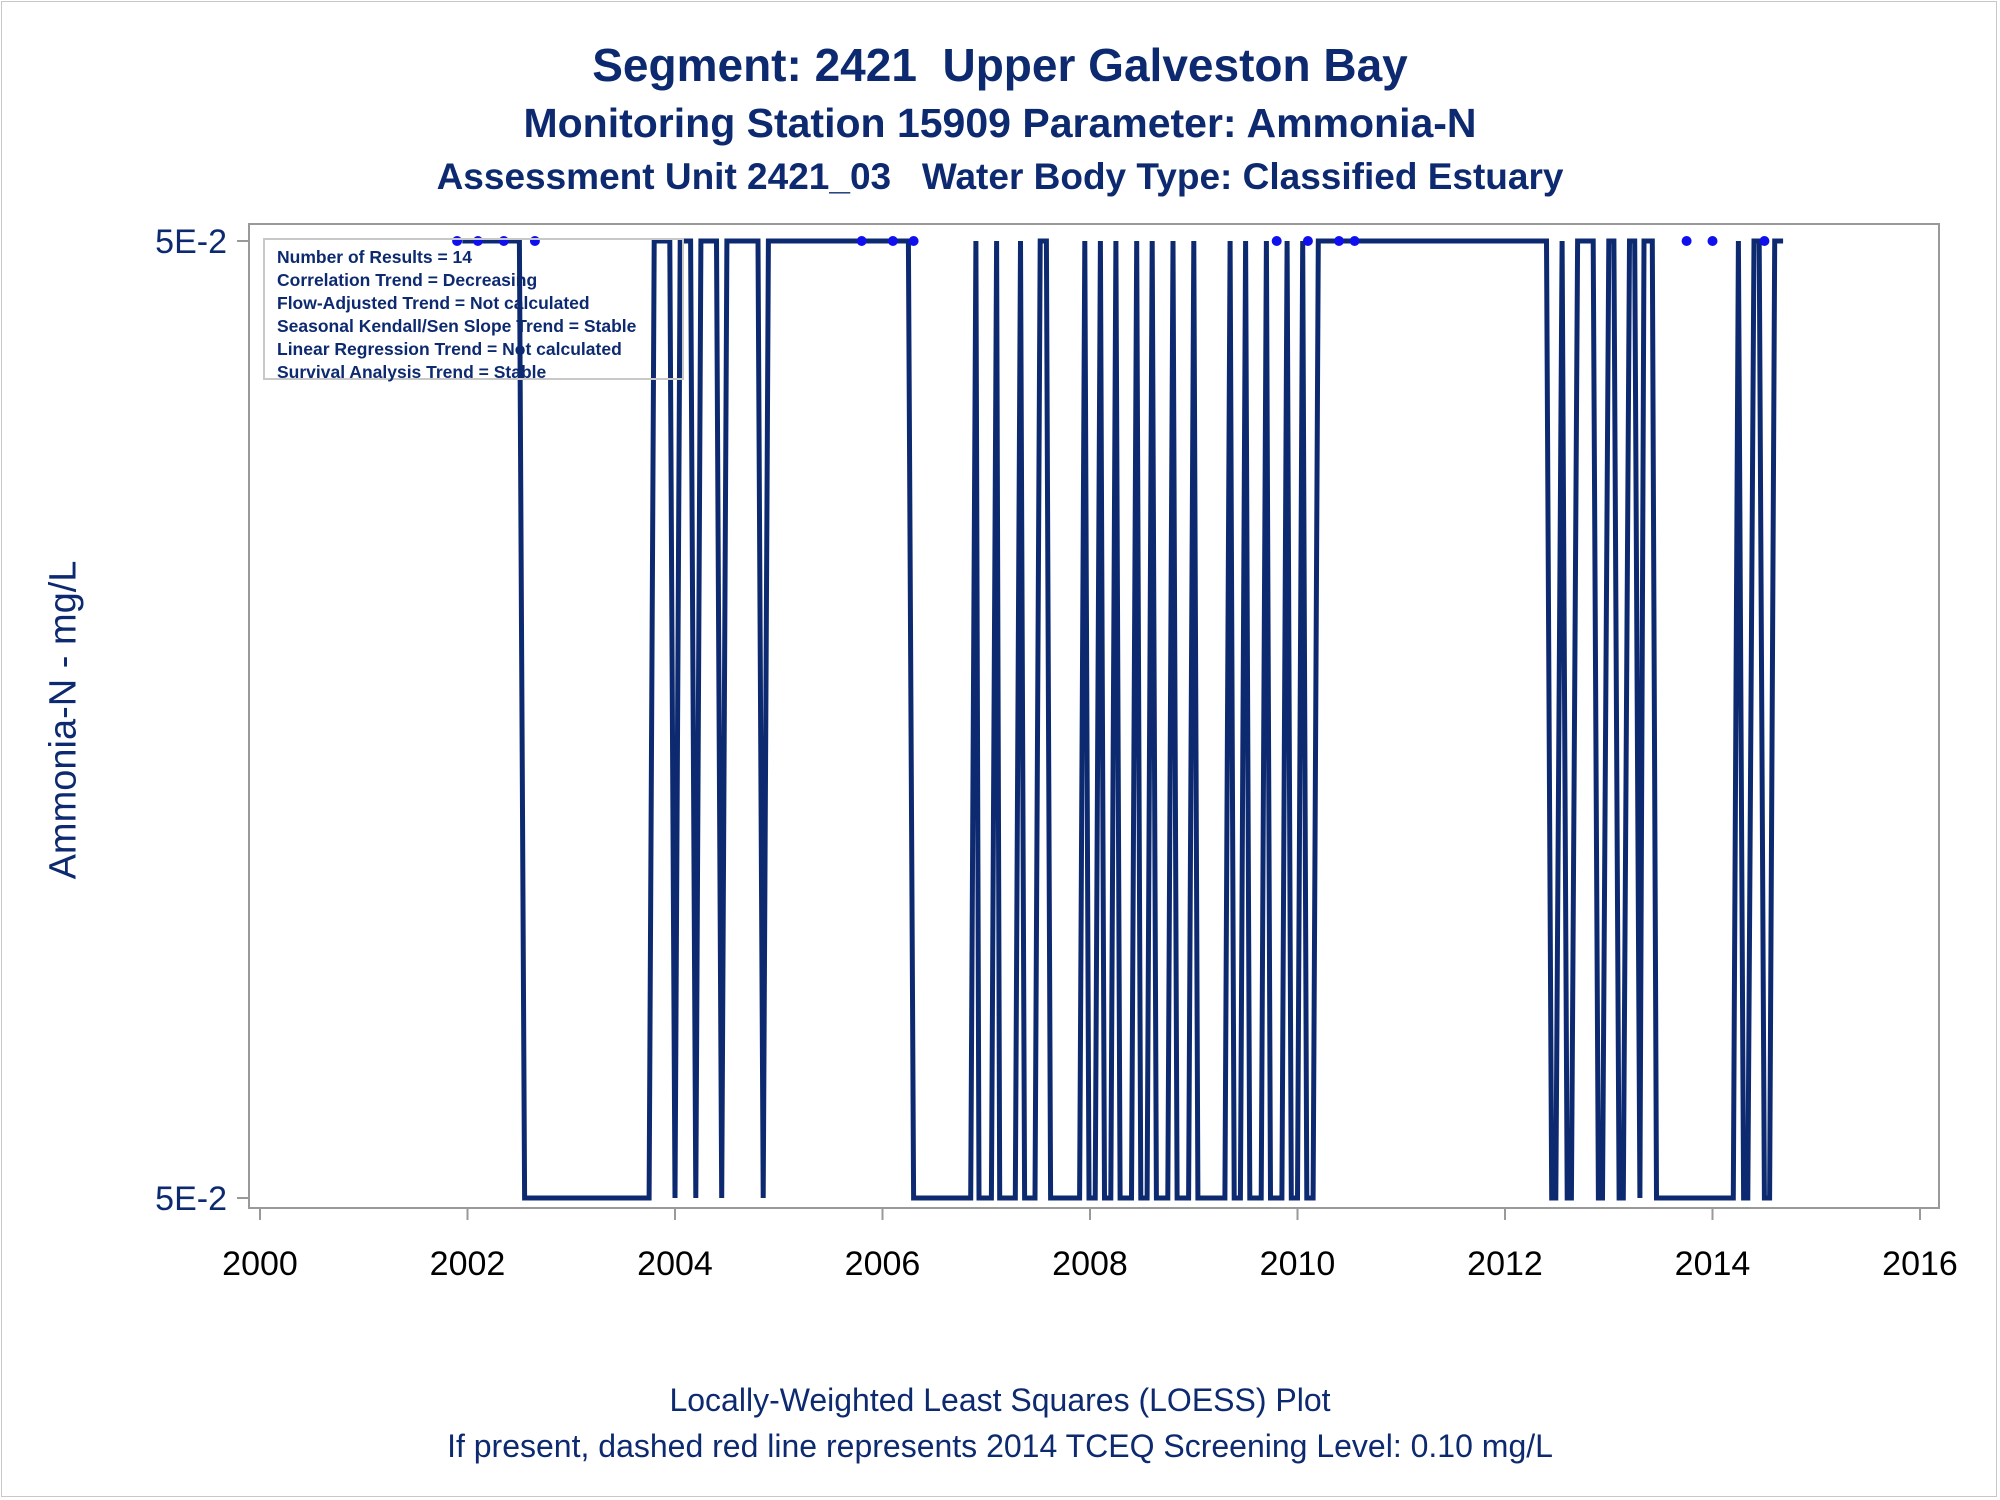  I want to click on stats-line-results: Number of Results = 14, so click(374, 257).